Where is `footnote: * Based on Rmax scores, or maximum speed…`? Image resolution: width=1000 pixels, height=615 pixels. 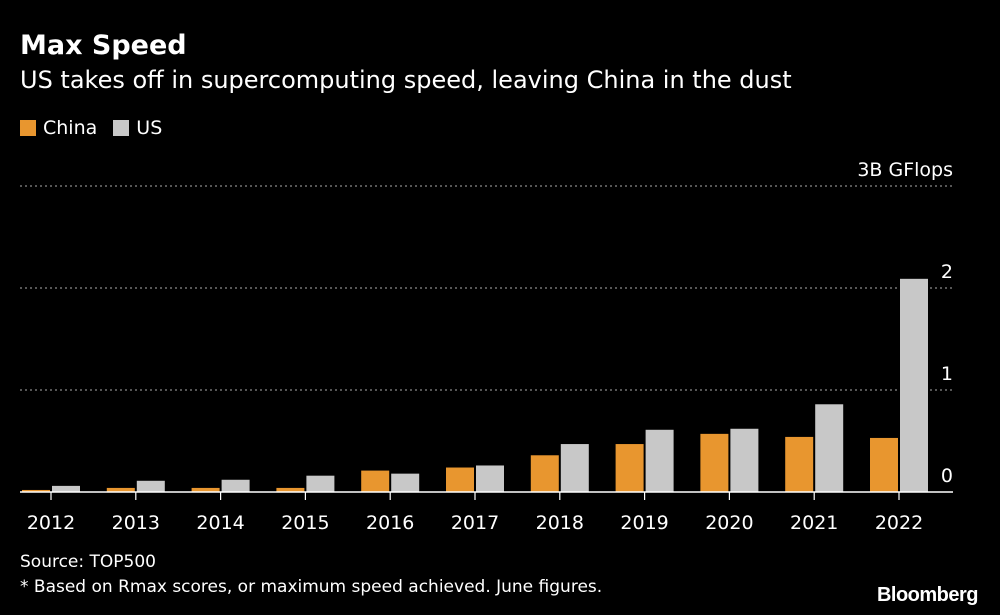
footnote: * Based on Rmax scores, or maximum speed… is located at coordinates (311, 587).